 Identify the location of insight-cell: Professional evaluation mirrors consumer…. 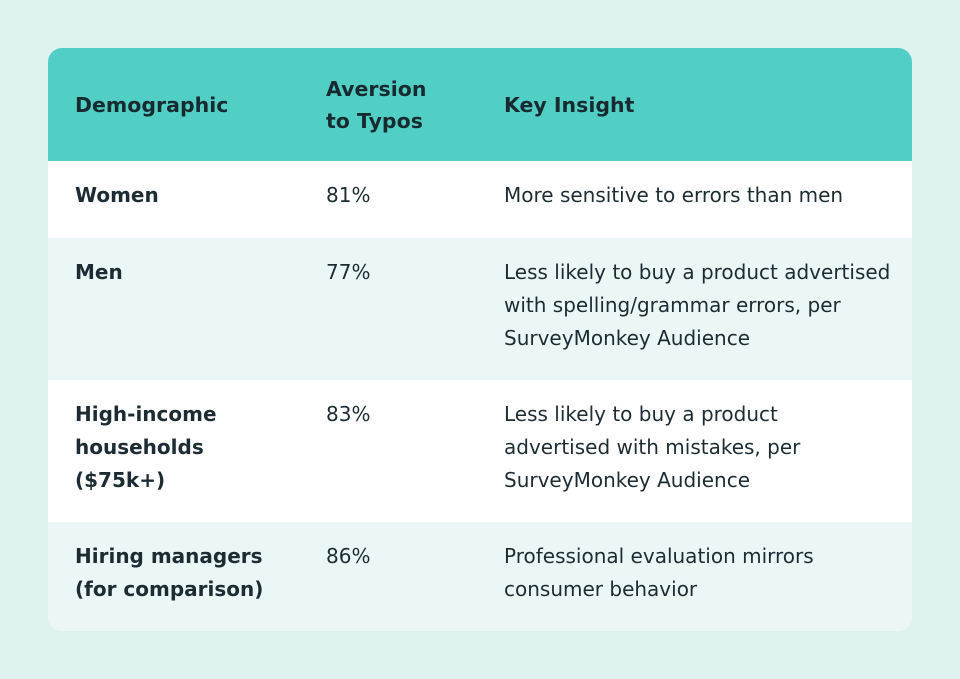
(659, 572).